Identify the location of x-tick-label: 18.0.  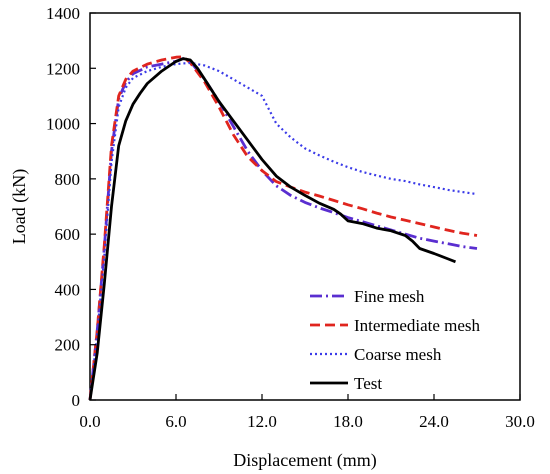
(348, 421).